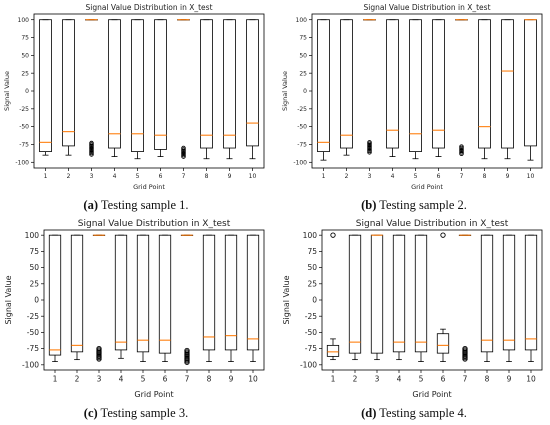  I want to click on x-tick-label: 2, so click(355, 379).